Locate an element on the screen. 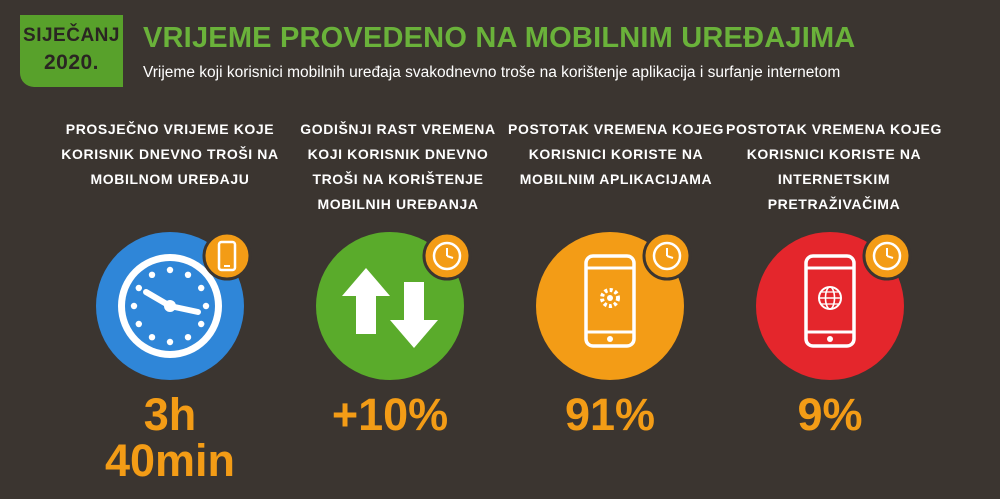 This screenshot has width=1000, height=499. stat-value-apps-share: 91% is located at coordinates (610, 414).